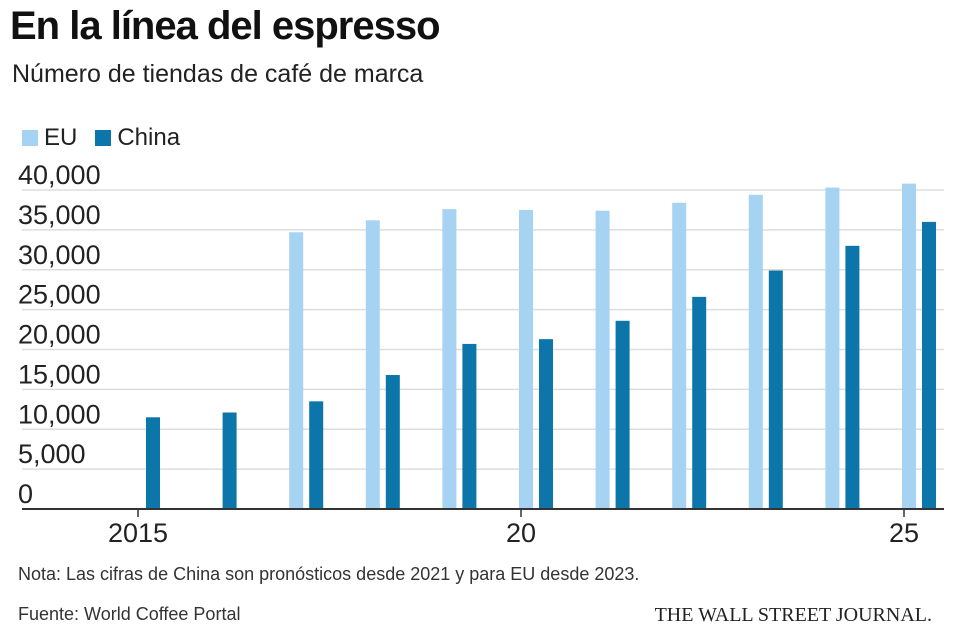 The height and width of the screenshot is (640, 960). I want to click on legend-label-eu: EU, so click(61, 137).